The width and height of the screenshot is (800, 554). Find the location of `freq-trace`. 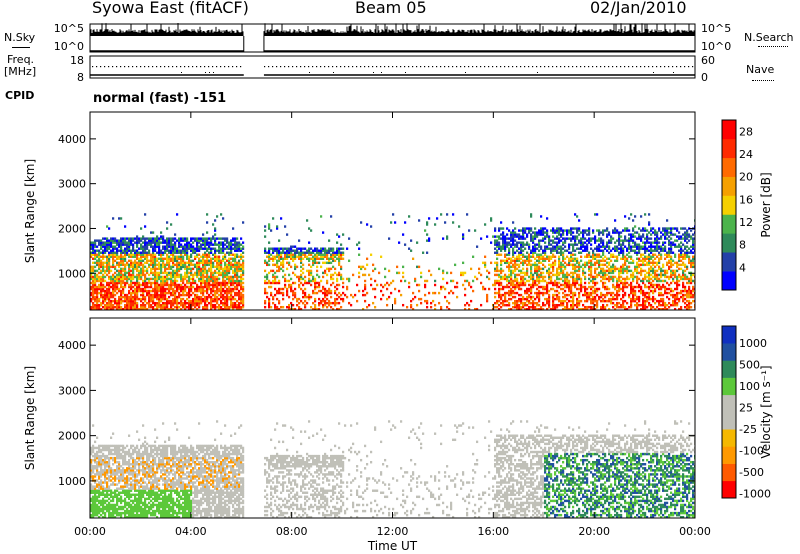

freq-trace is located at coordinates (393, 69).